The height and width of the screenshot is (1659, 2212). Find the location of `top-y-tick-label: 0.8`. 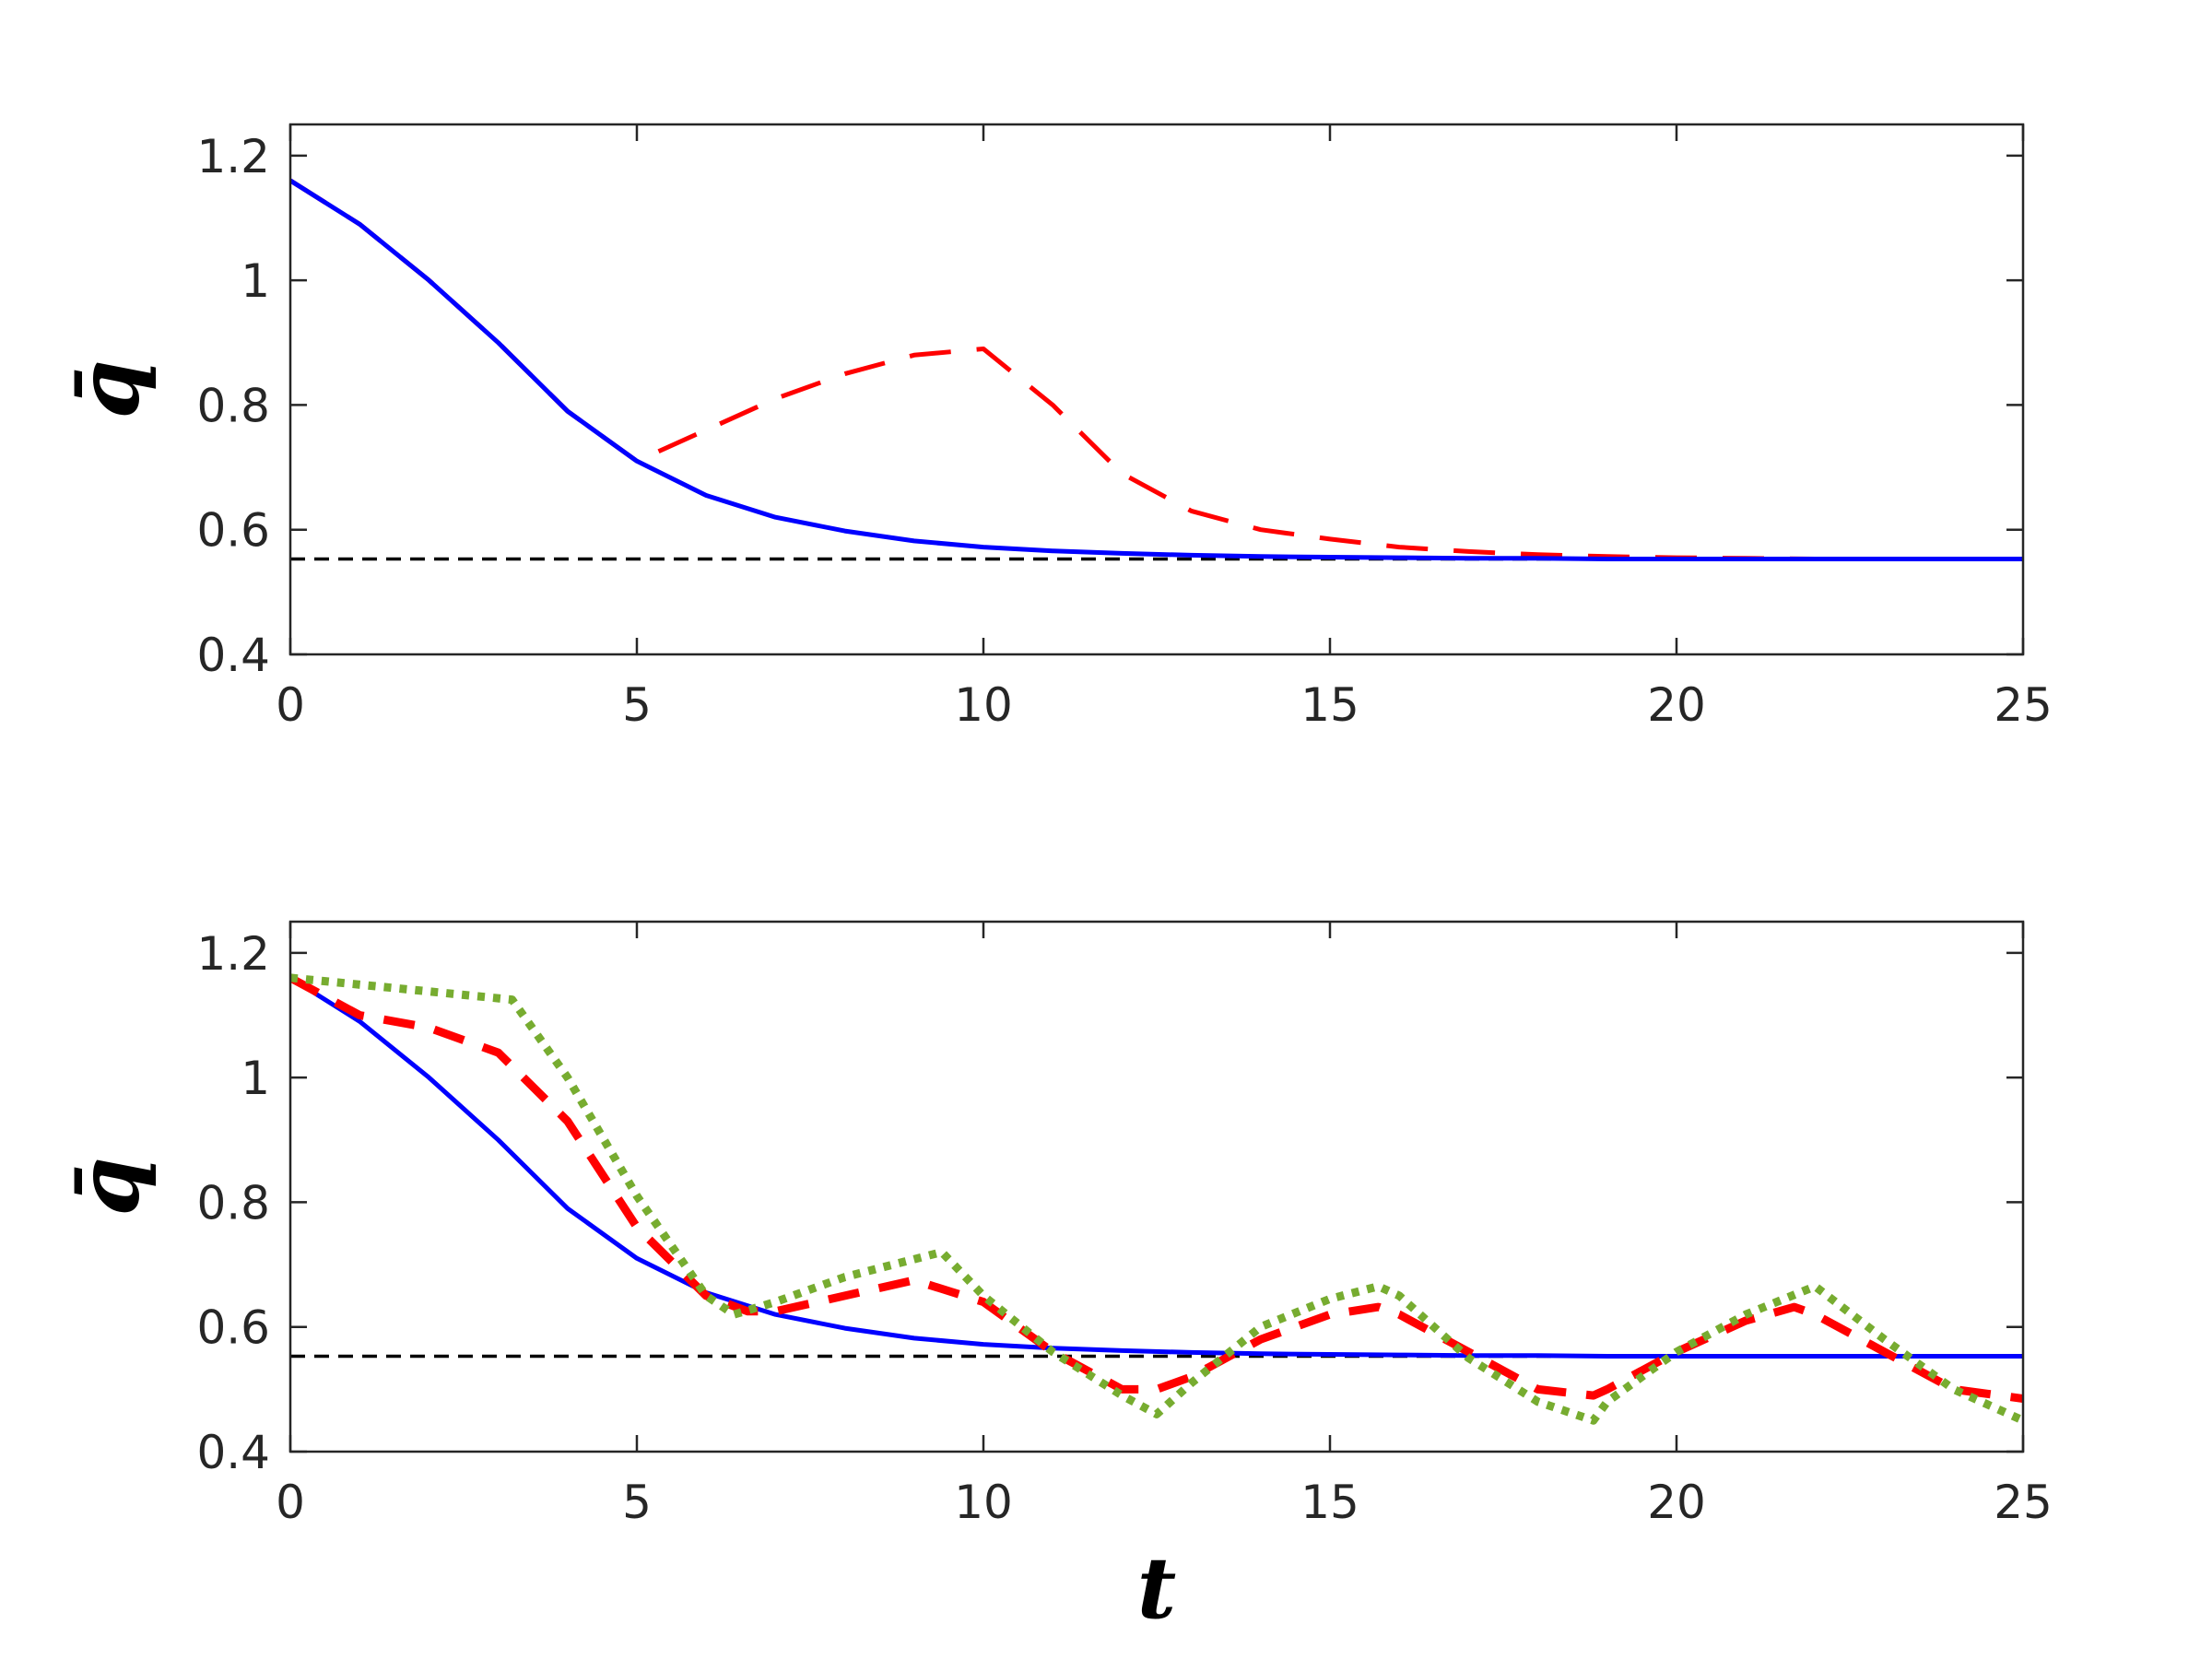

top-y-tick-label: 0.8 is located at coordinates (233, 405).